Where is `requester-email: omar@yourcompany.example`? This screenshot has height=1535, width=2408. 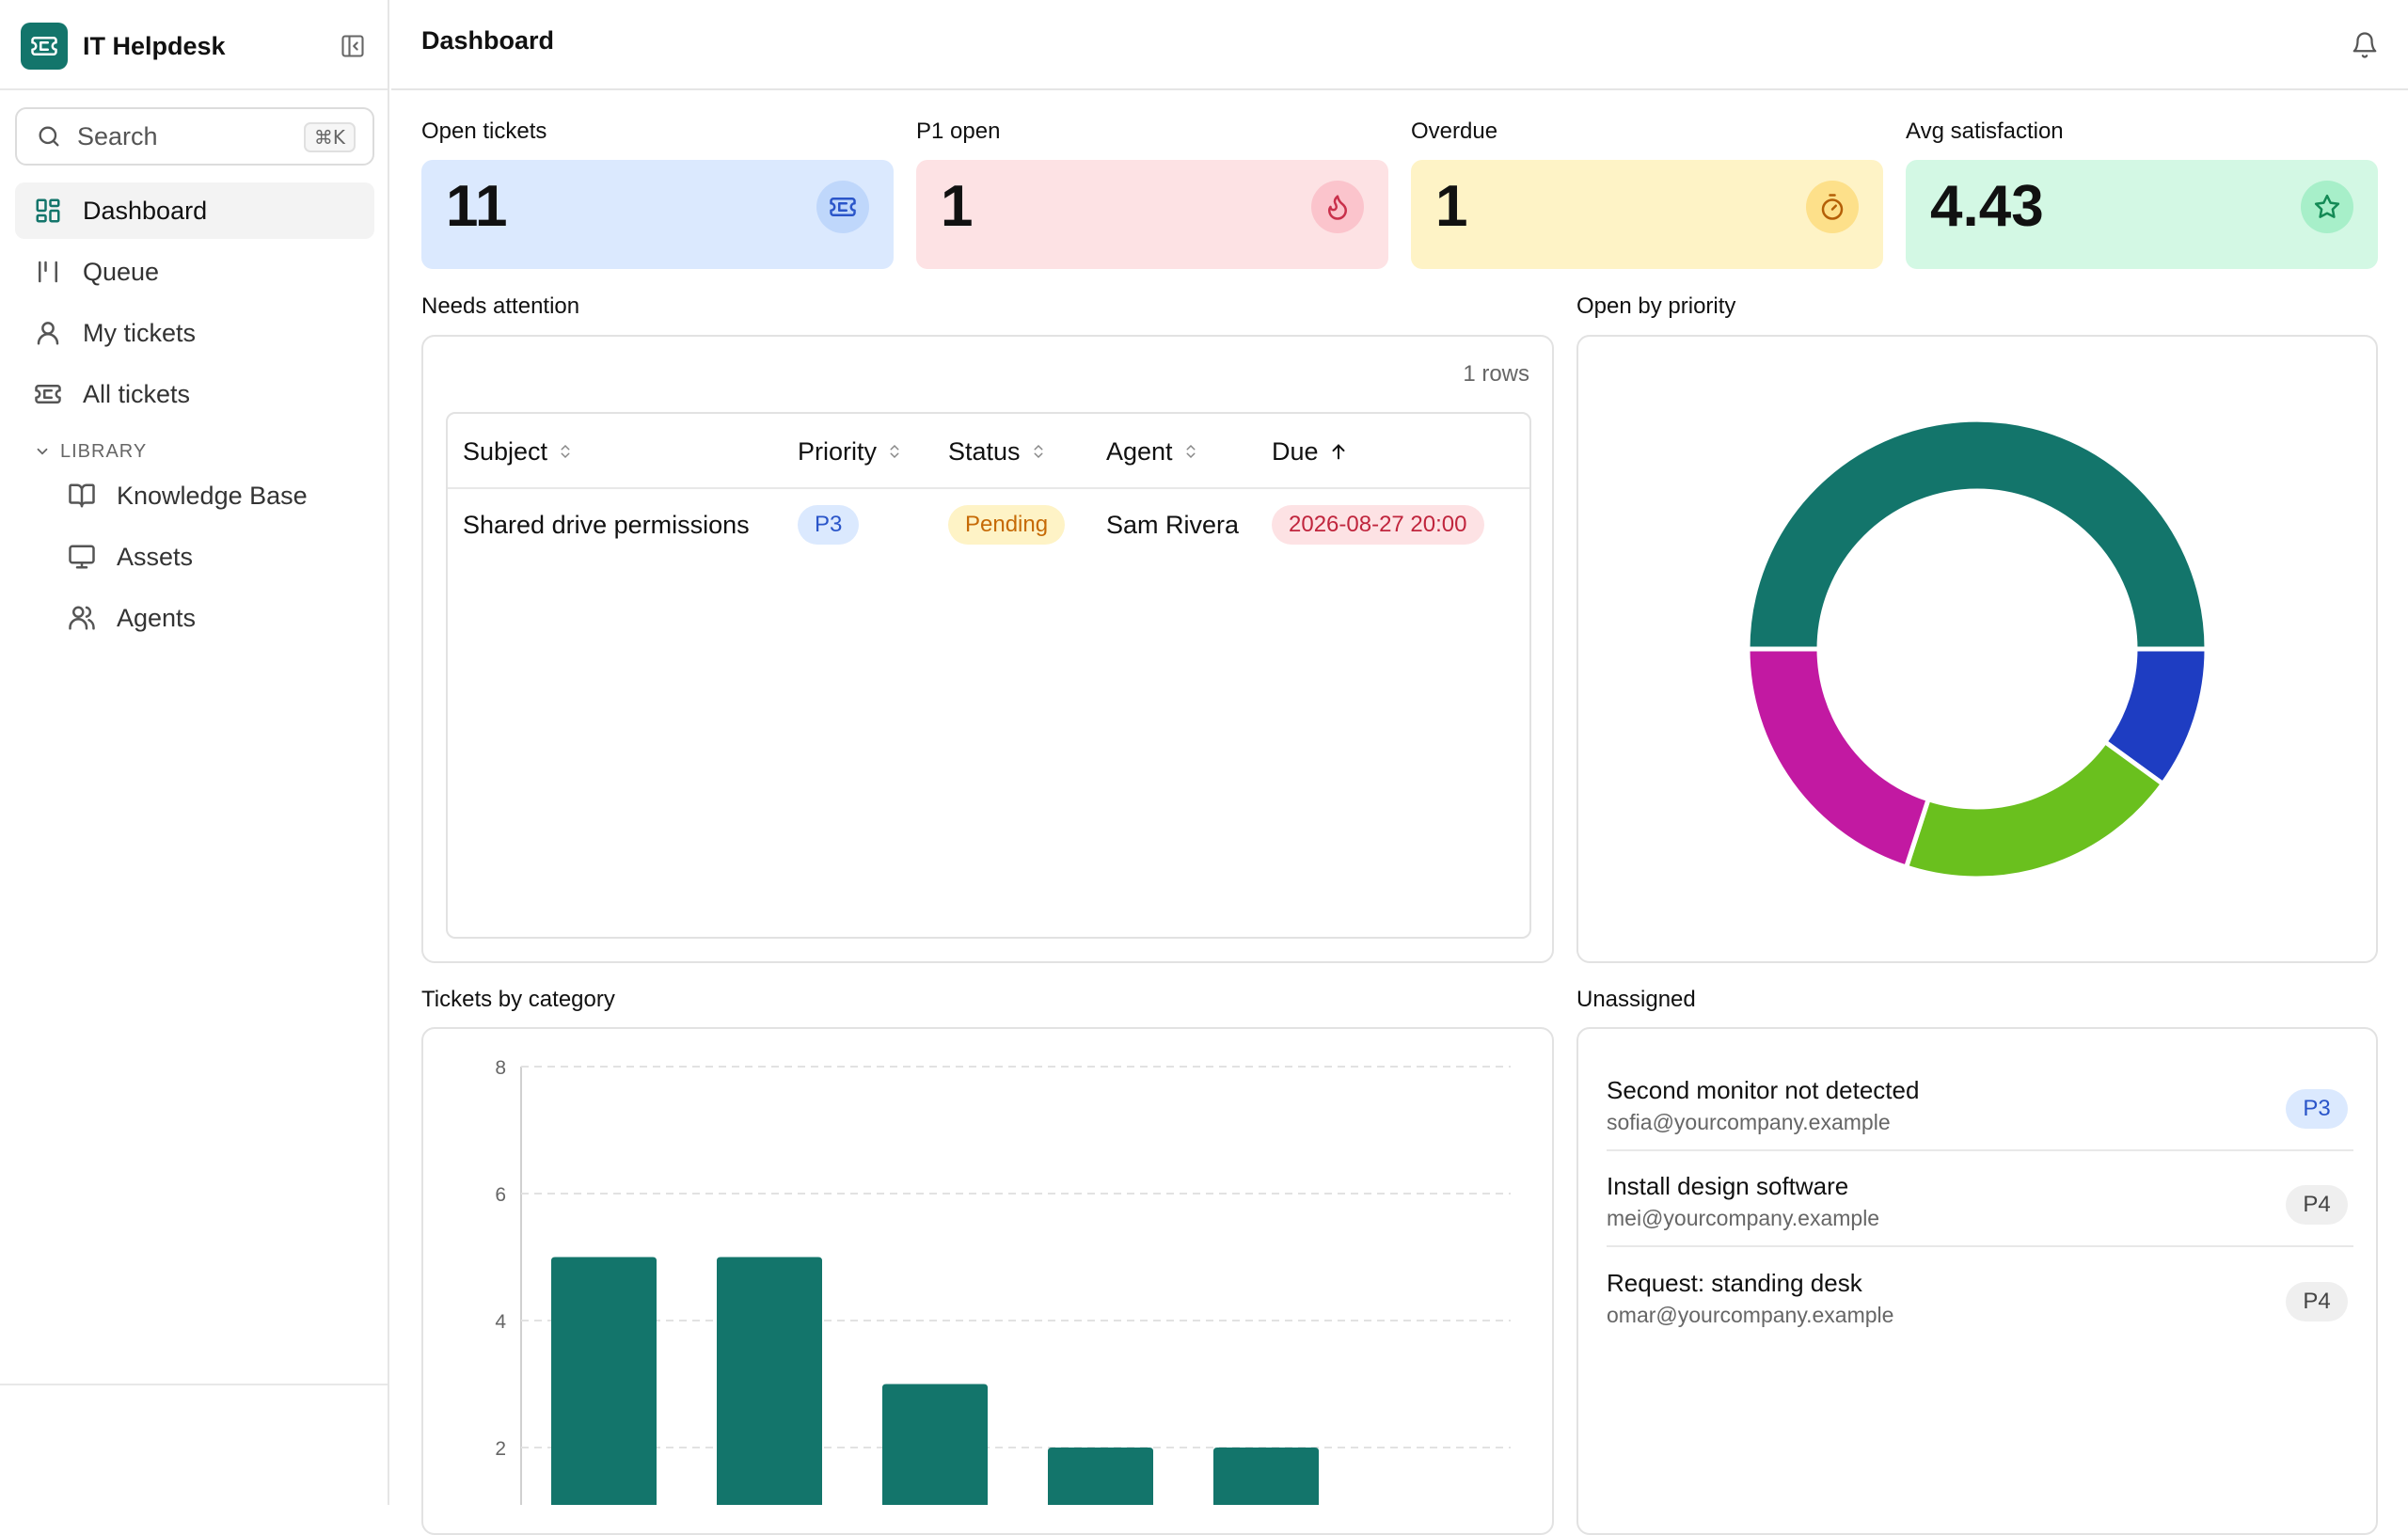
requester-email: omar@yourcompany.example is located at coordinates (1751, 1315).